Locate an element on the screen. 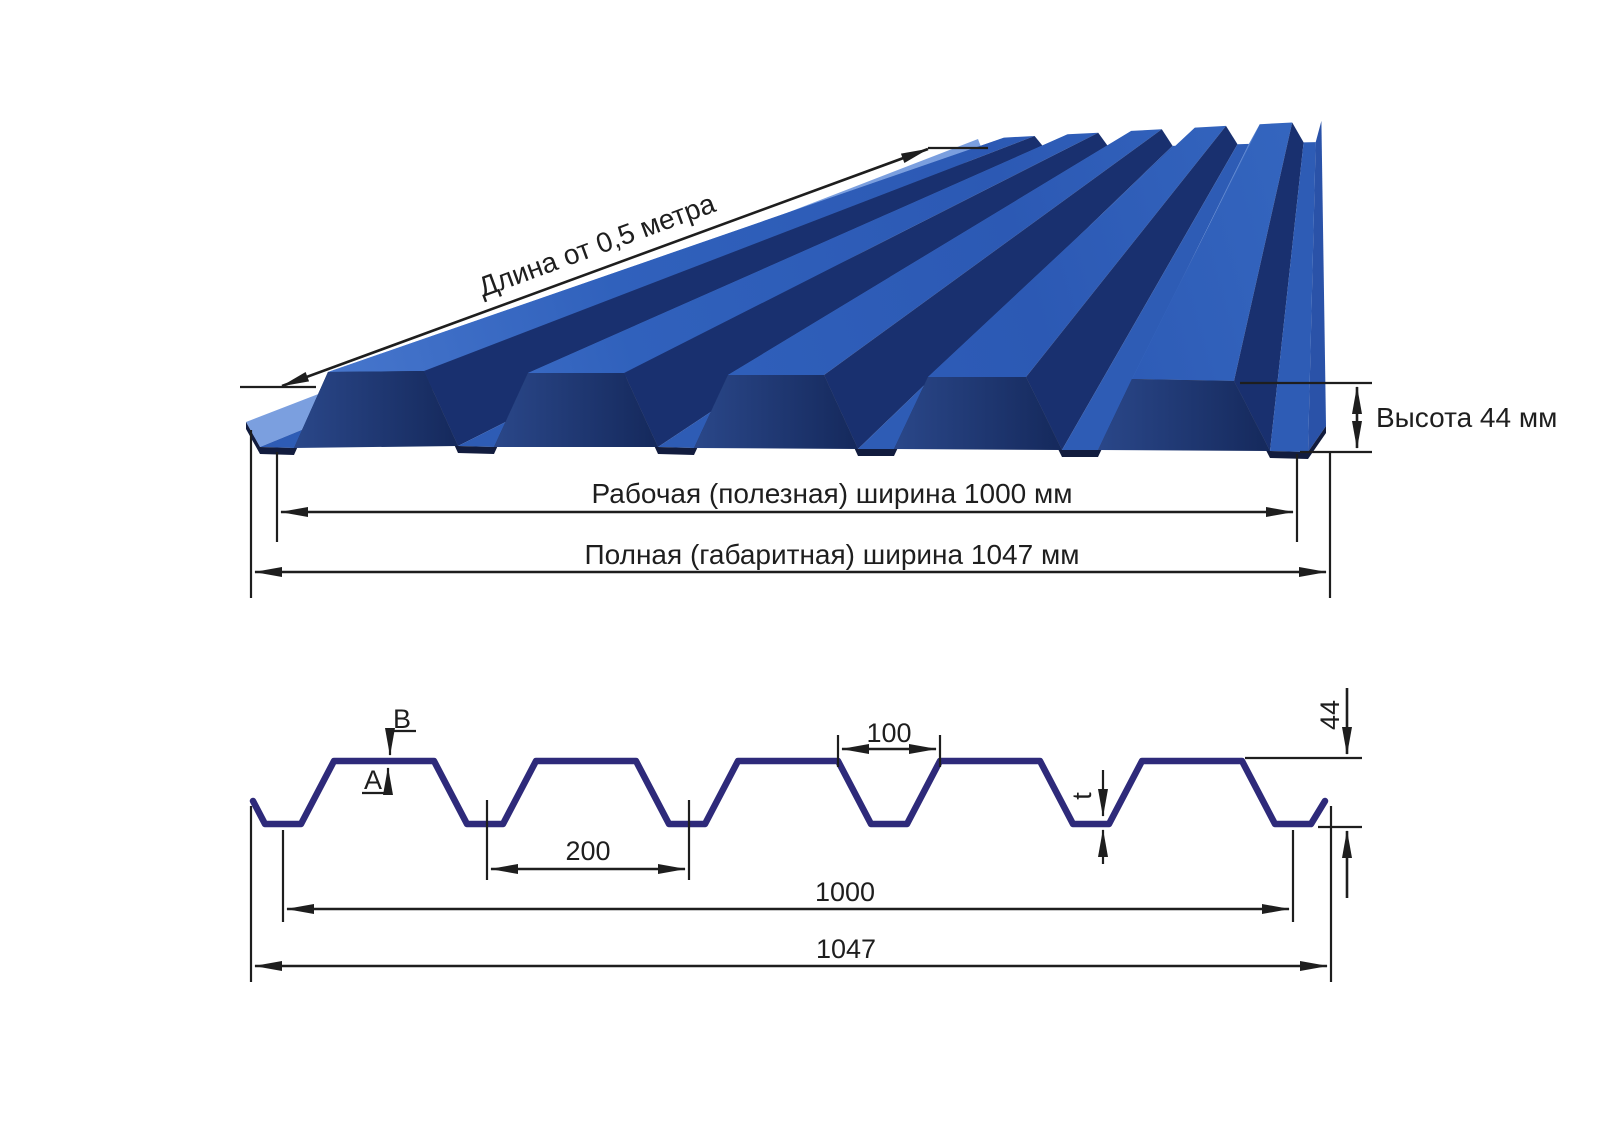 The image size is (1600, 1131). length-dimension-line is located at coordinates (605, 267).